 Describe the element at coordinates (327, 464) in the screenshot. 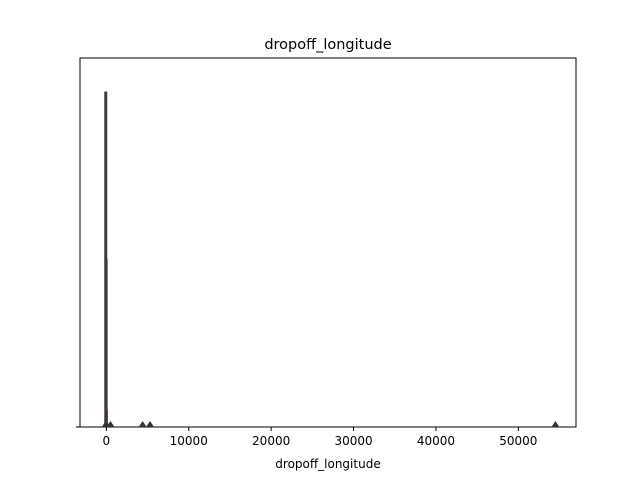

I see `x-axis-label: dropoff_longitude` at that location.